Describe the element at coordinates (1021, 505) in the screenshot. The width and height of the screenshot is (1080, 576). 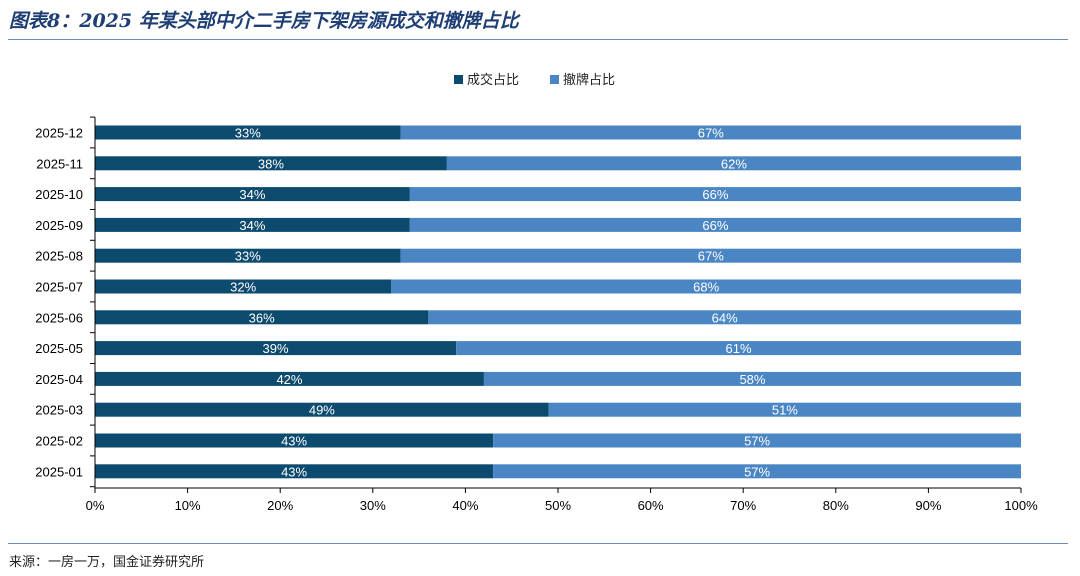
I see `x-tick-label-10: 100%` at that location.